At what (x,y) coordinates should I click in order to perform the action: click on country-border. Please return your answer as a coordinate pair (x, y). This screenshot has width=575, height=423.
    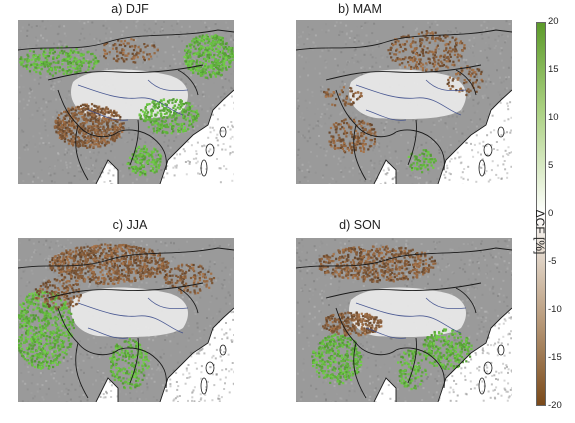
    Looking at the image, I should click on (404, 40).